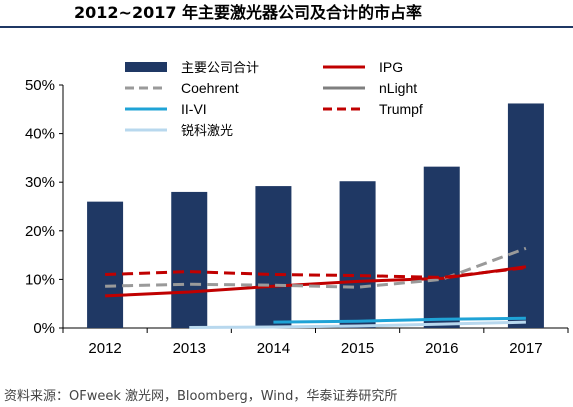 The image size is (573, 407). What do you see at coordinates (146, 67) in the screenshot?
I see `legend-swatch` at bounding box center [146, 67].